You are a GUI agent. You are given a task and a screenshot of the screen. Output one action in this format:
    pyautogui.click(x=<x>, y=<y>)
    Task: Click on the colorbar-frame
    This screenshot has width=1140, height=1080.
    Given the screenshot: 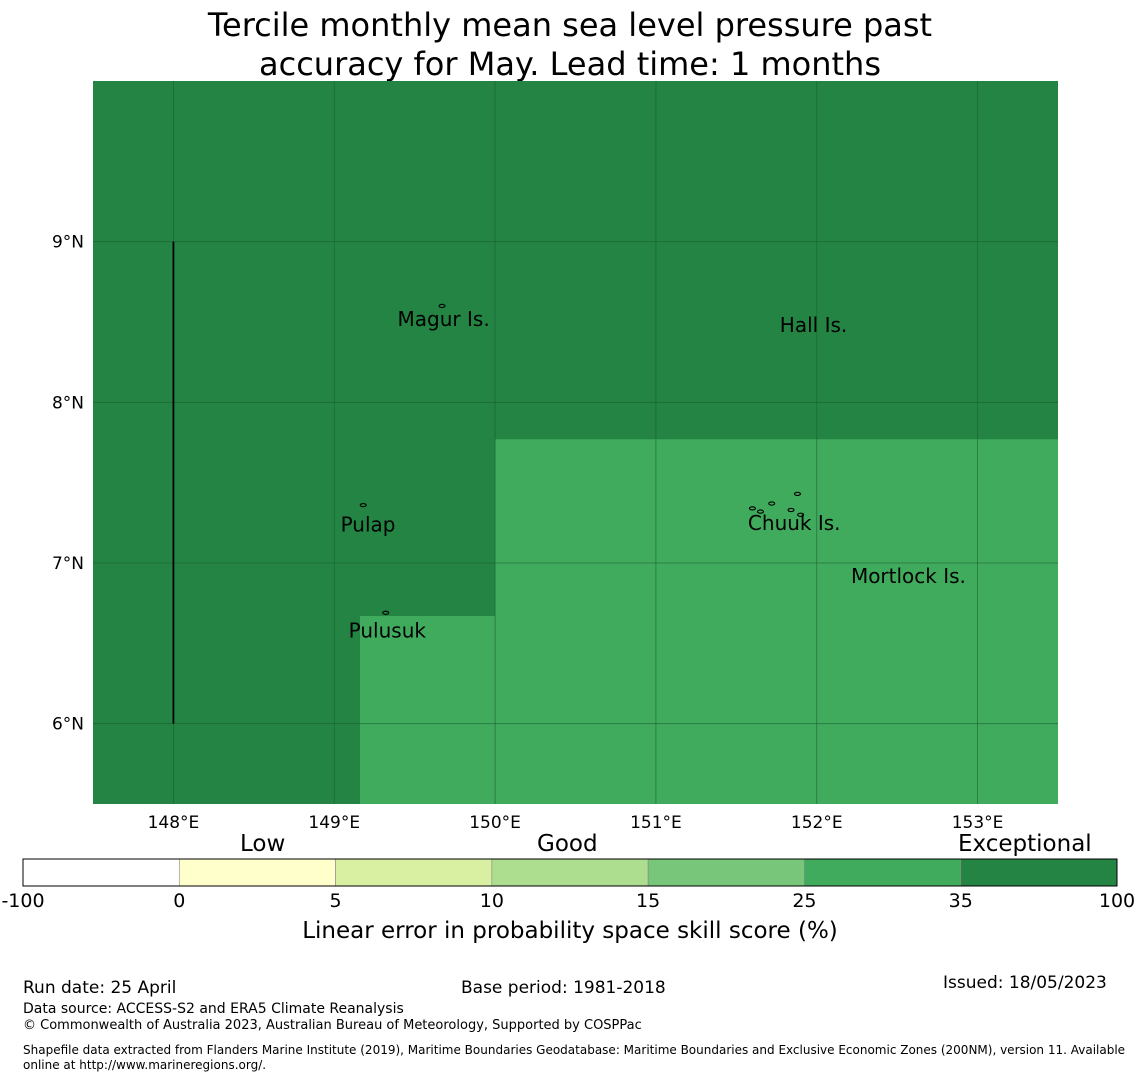 What is the action you would take?
    pyautogui.click(x=570, y=872)
    